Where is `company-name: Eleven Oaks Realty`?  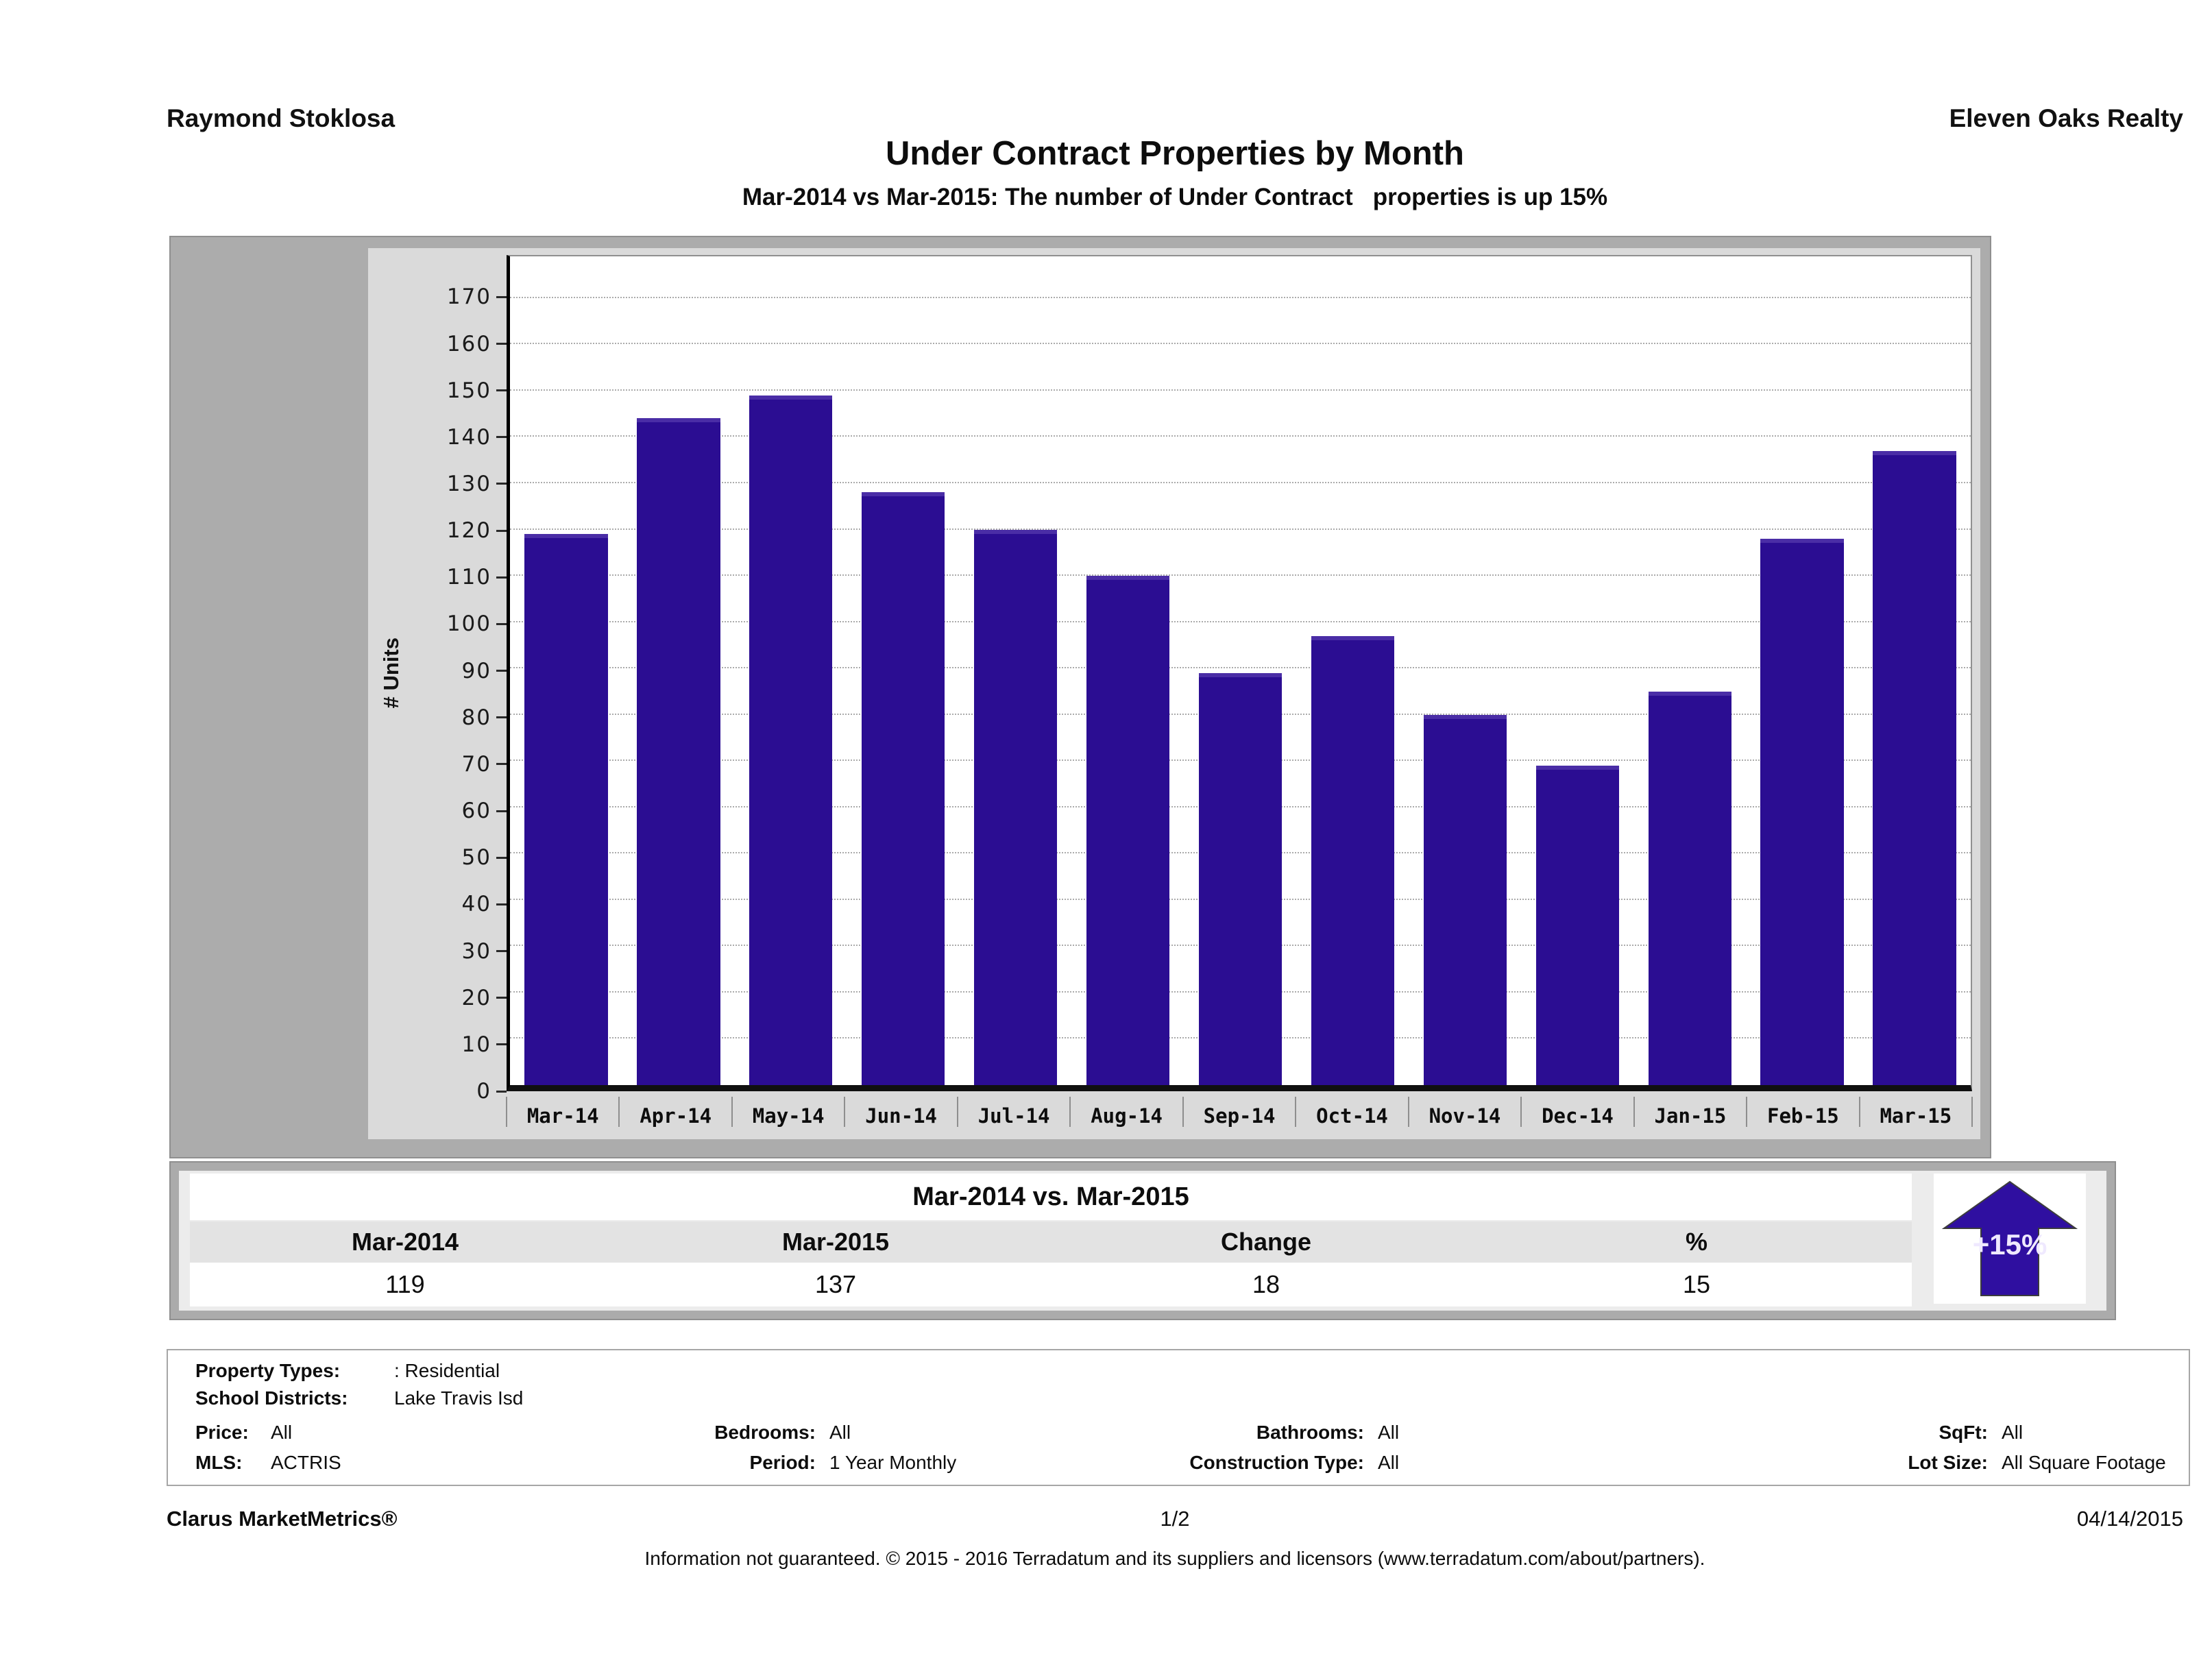
company-name: Eleven Oaks Realty is located at coordinates (2066, 118).